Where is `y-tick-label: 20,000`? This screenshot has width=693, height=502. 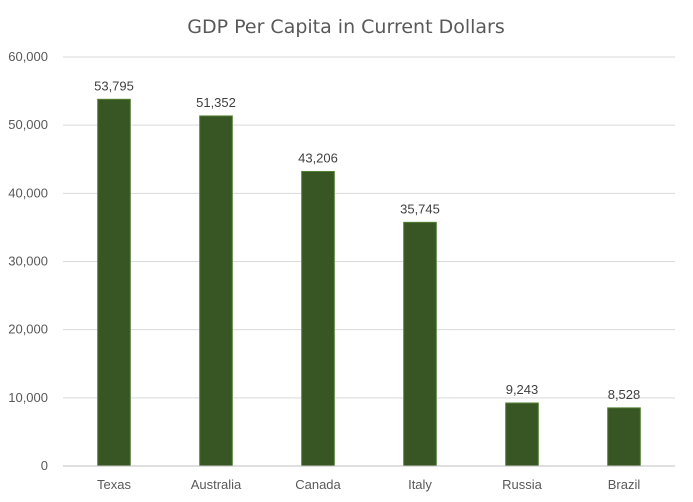 y-tick-label: 20,000 is located at coordinates (28, 329).